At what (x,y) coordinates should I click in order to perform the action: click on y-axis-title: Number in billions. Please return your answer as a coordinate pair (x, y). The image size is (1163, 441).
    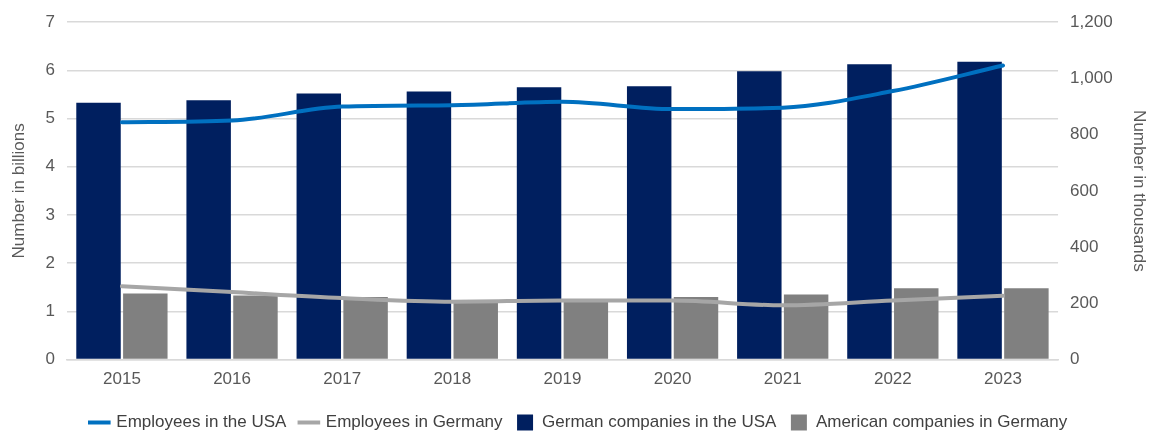
    Looking at the image, I should click on (18, 191).